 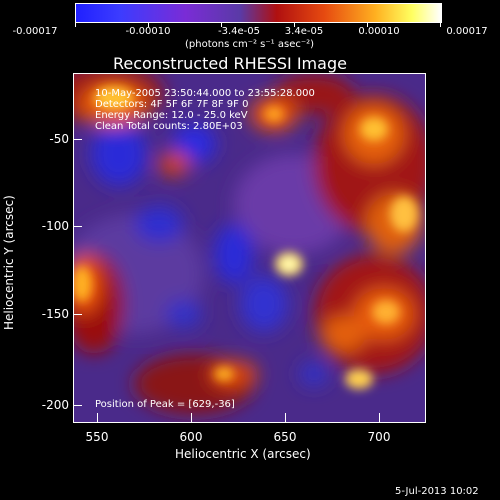 What do you see at coordinates (379, 31) in the screenshot?
I see `colorbar-label: 0.00010` at bounding box center [379, 31].